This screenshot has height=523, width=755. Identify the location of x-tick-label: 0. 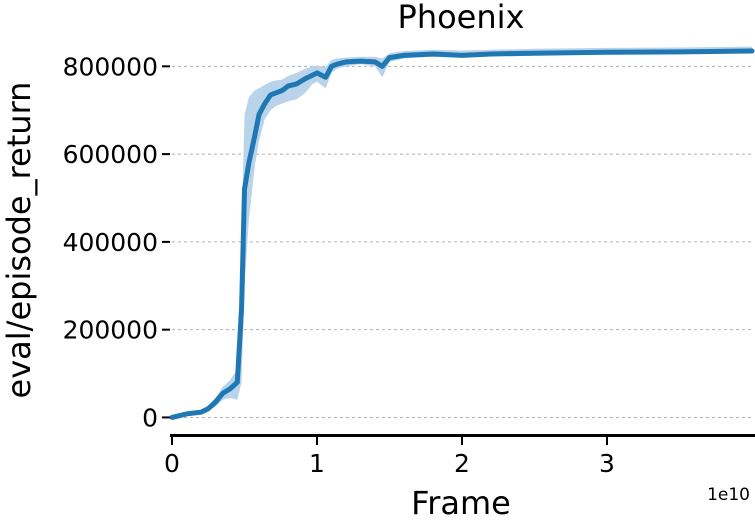
(172, 463).